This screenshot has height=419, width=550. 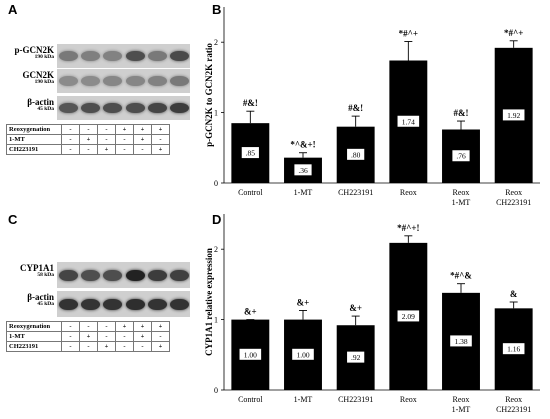 I want to click on value-label: .80, so click(x=356, y=154).